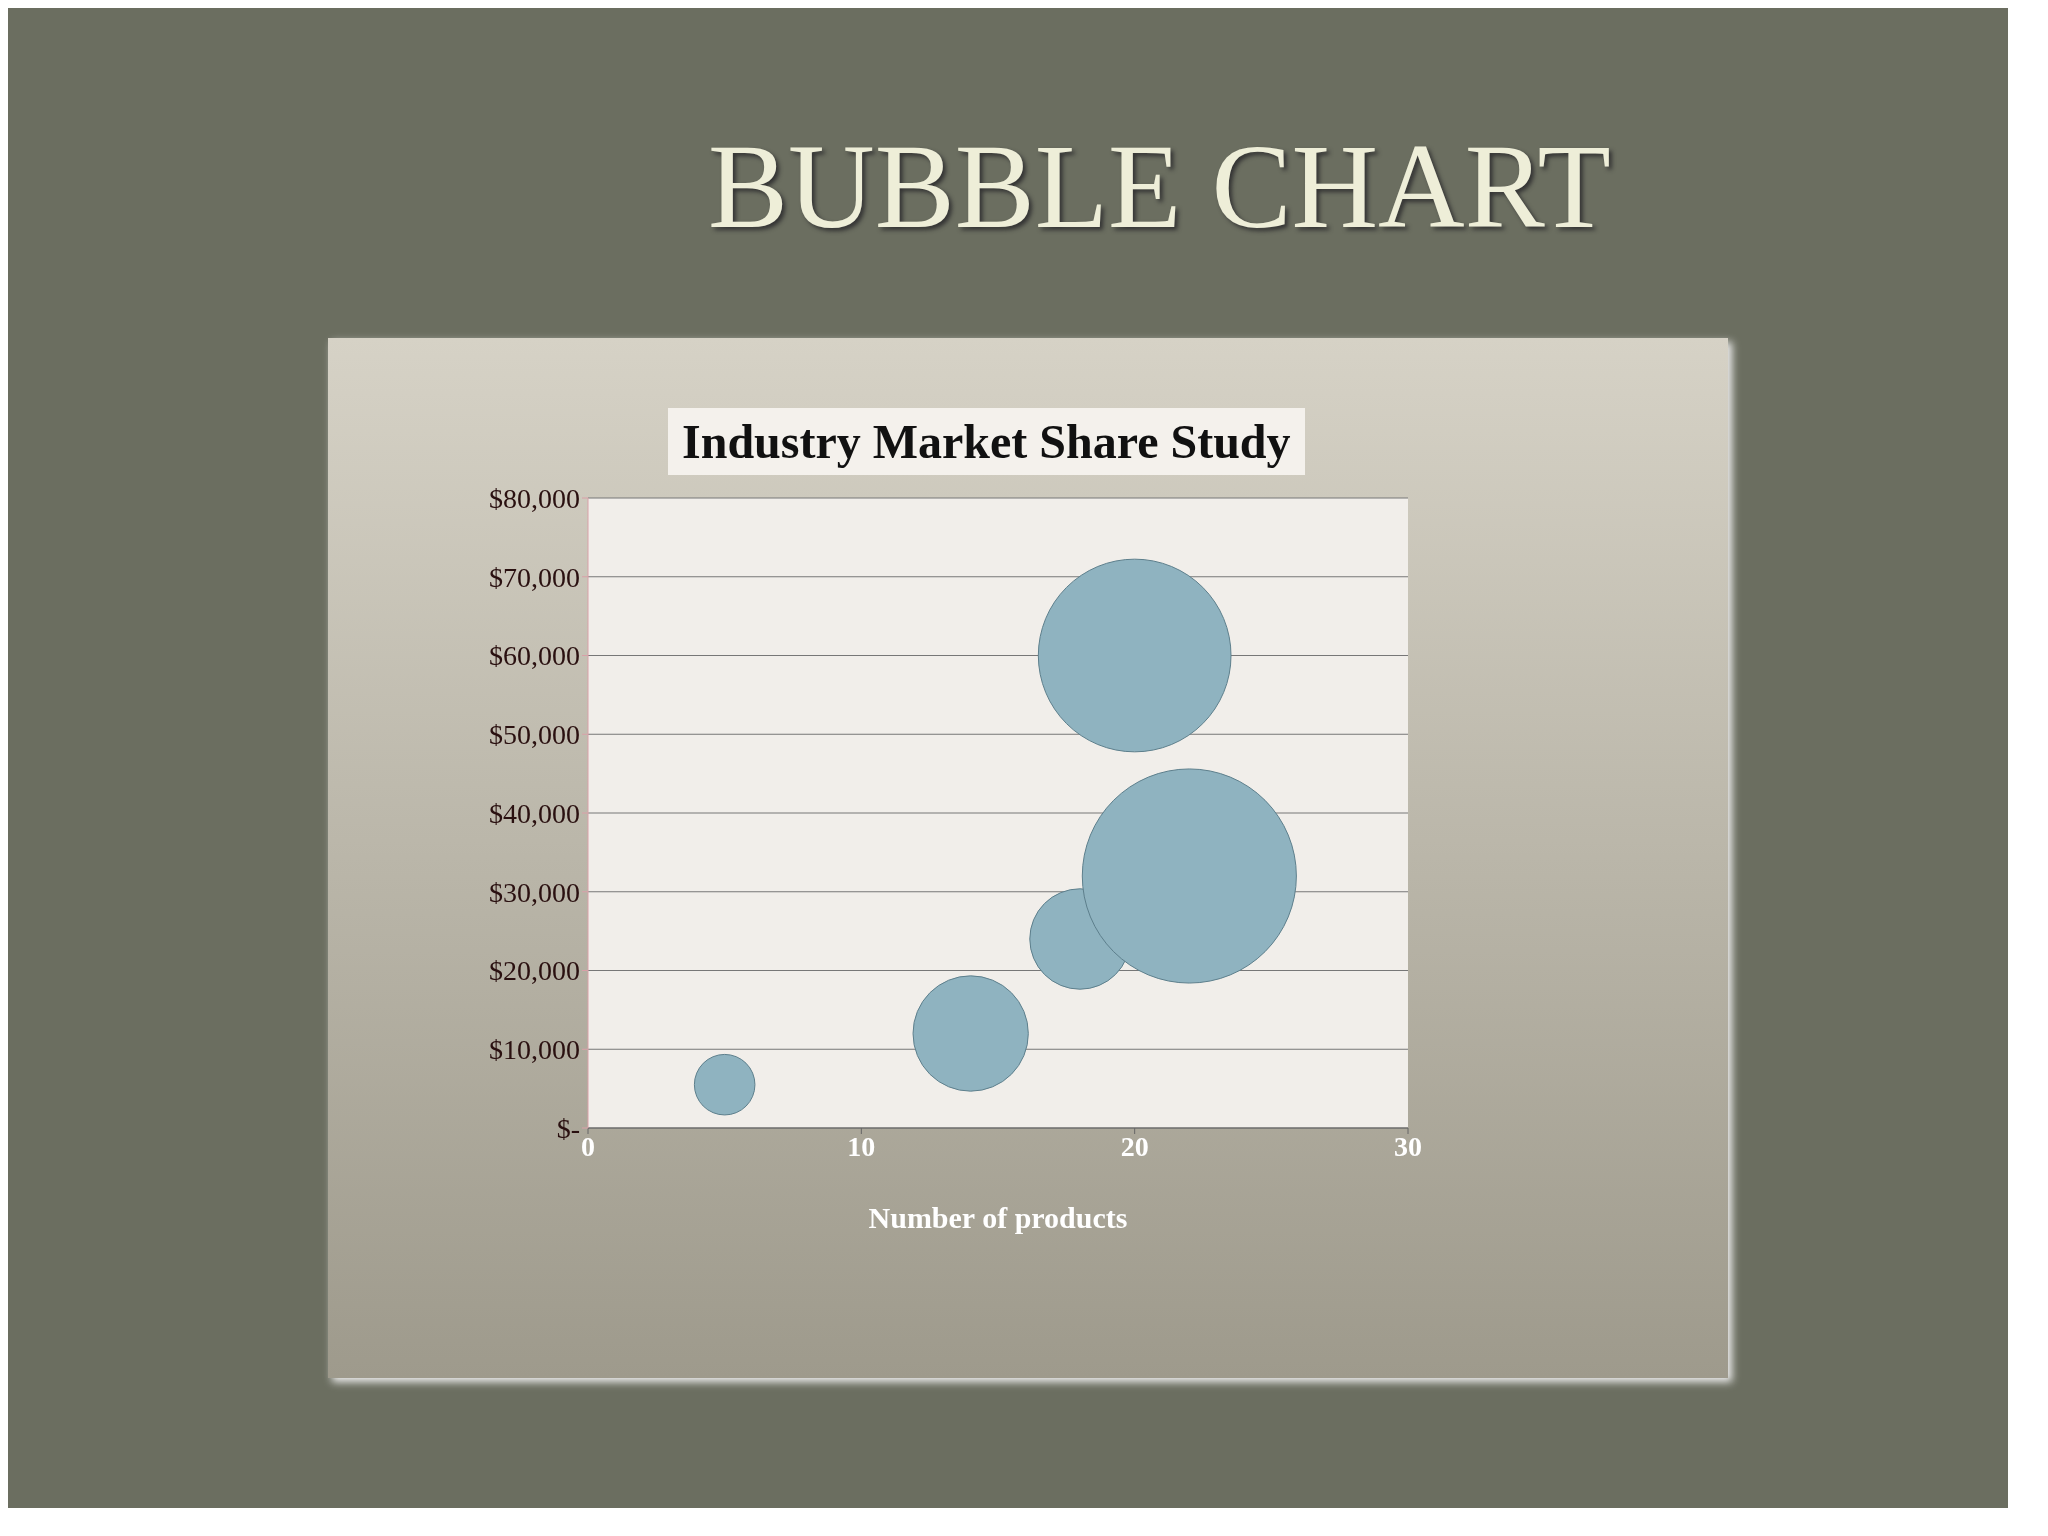 This screenshot has height=1536, width=2048. What do you see at coordinates (1134, 1146) in the screenshot?
I see `x-tick-label: 20` at bounding box center [1134, 1146].